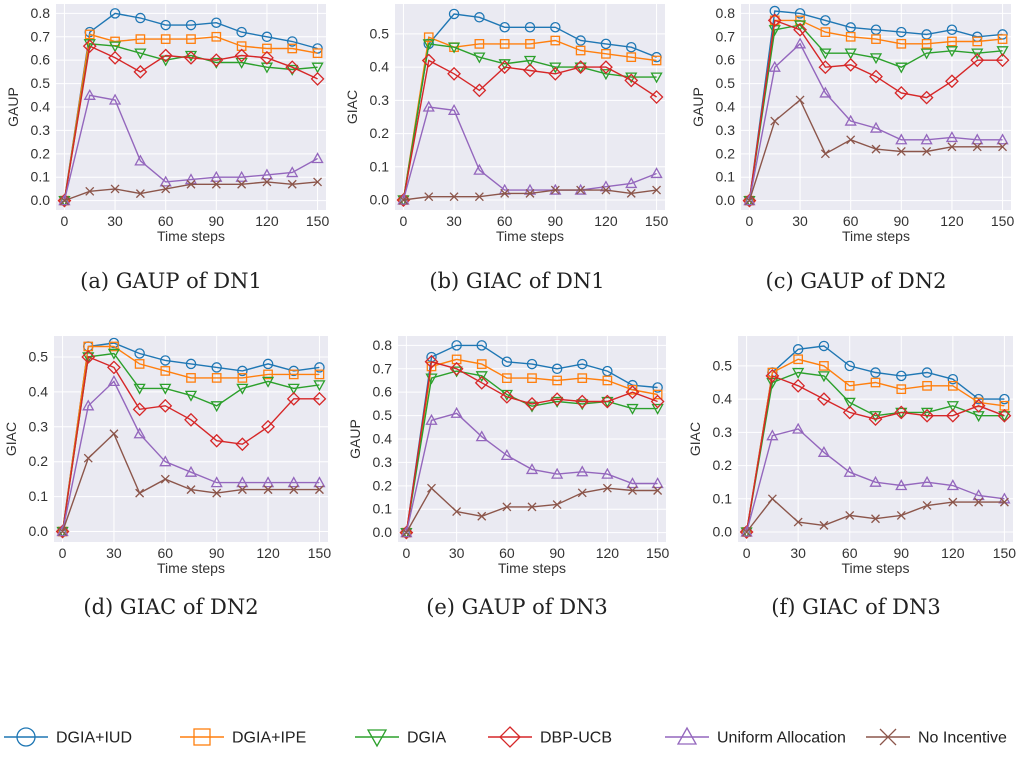 This screenshot has width=1018, height=778. I want to click on series-no-incentive, so click(191, 191).